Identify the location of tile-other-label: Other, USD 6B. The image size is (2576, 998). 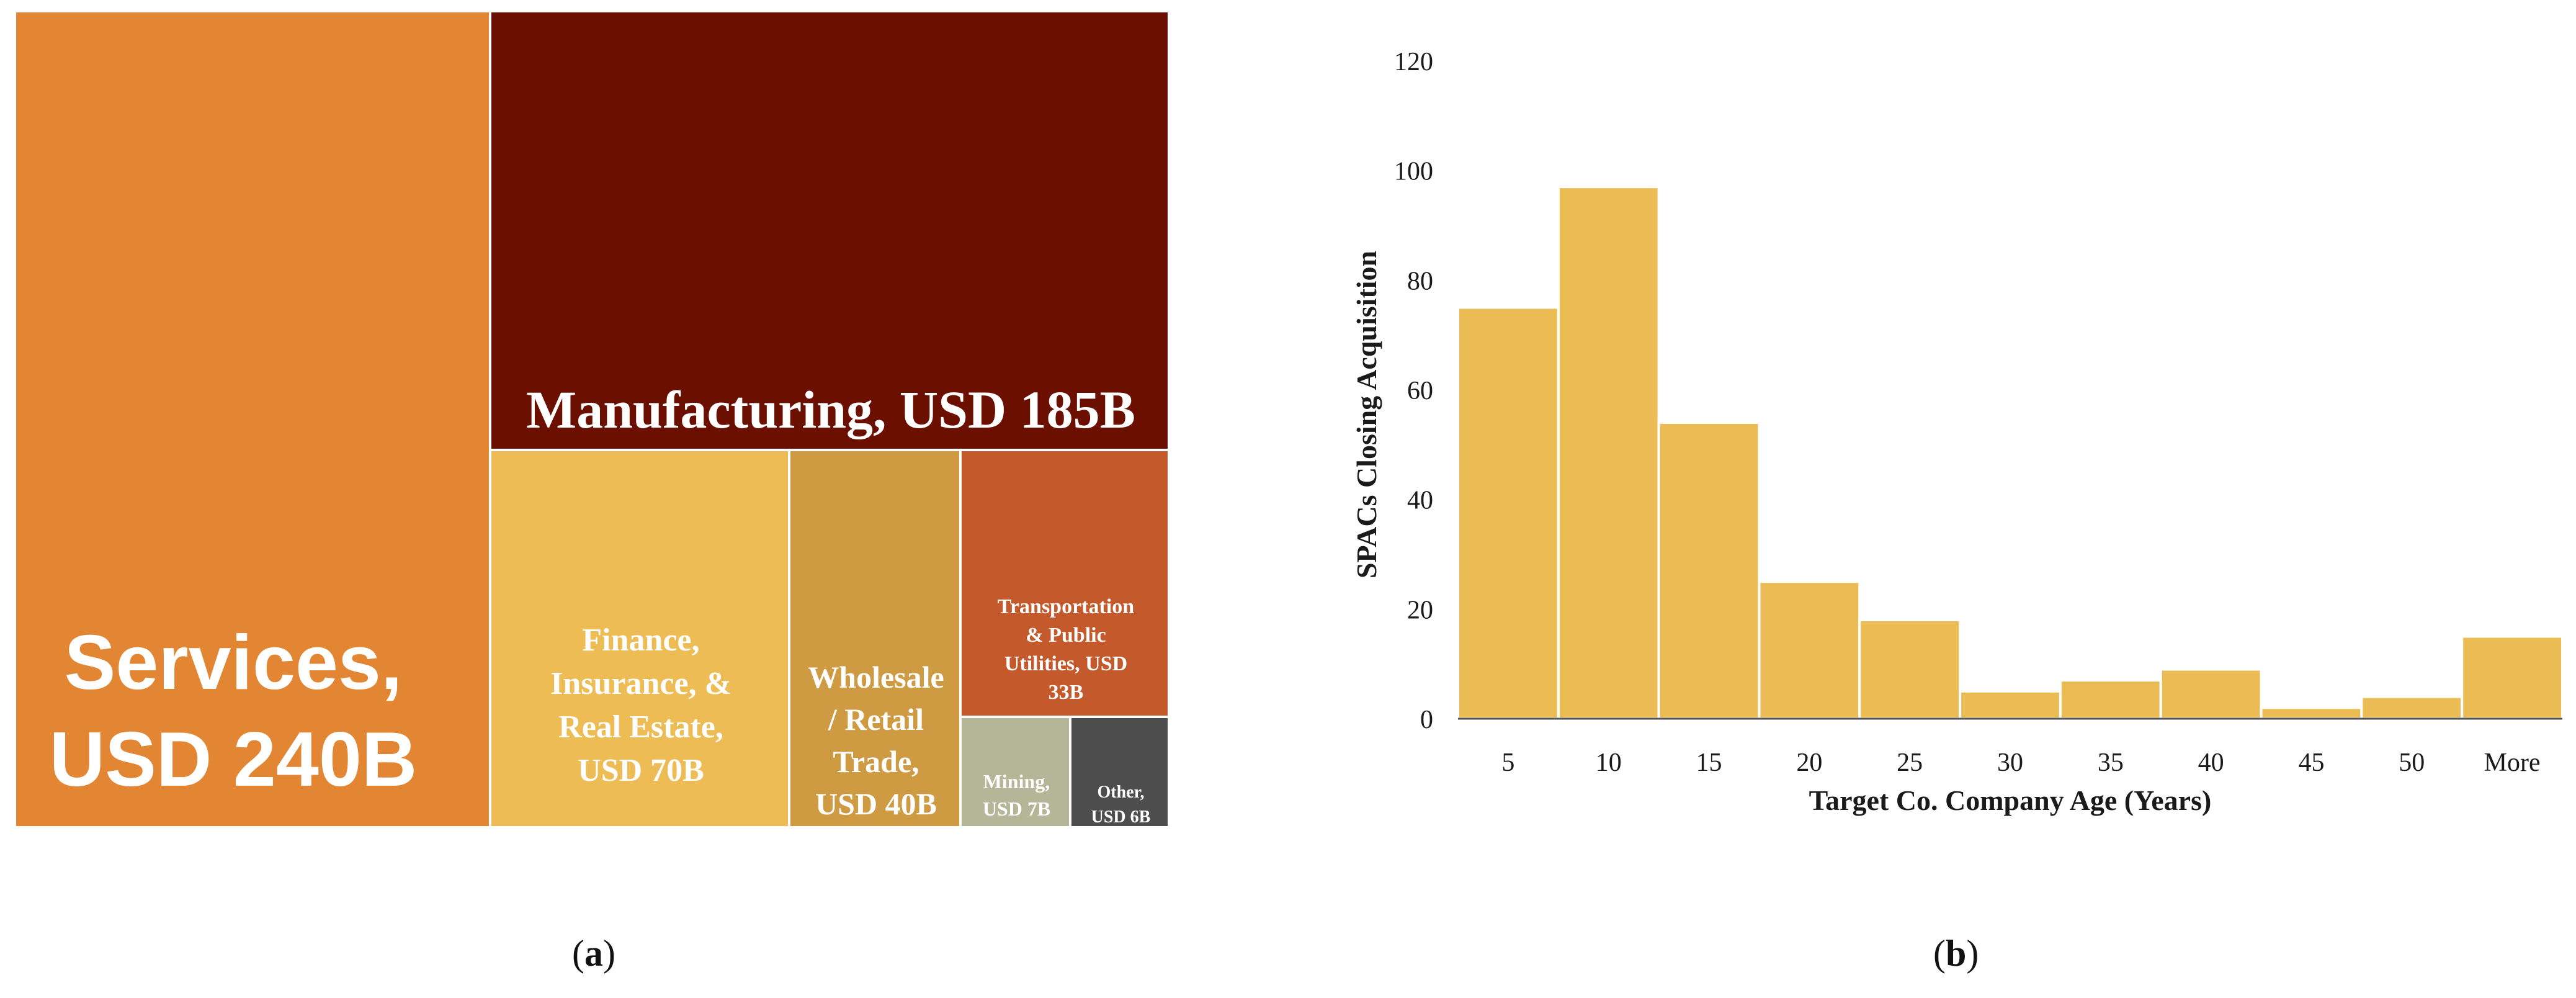
(1121, 805).